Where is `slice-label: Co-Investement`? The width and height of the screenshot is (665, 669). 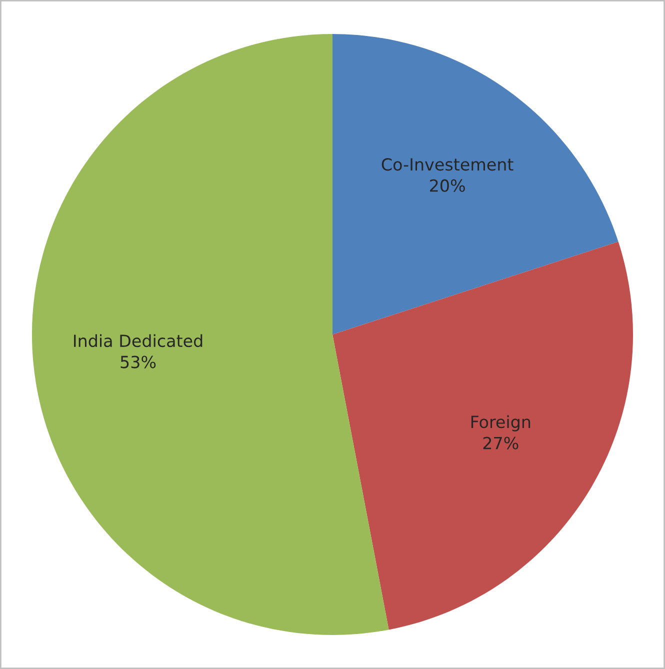 slice-label: Co-Investement is located at coordinates (448, 164).